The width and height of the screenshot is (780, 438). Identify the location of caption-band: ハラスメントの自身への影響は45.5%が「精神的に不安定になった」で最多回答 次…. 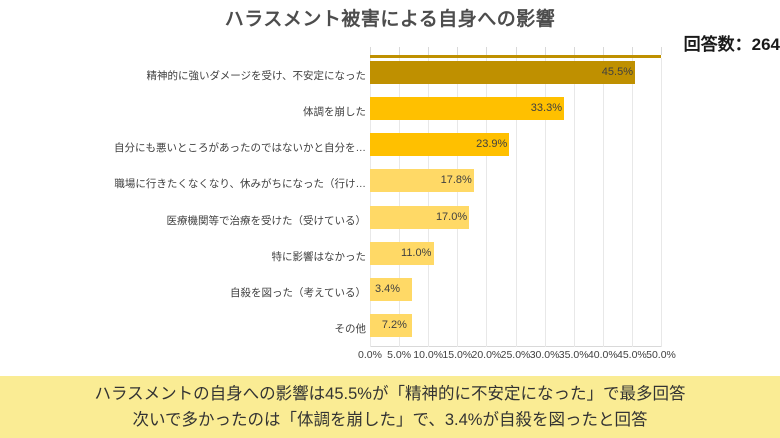
(390, 407).